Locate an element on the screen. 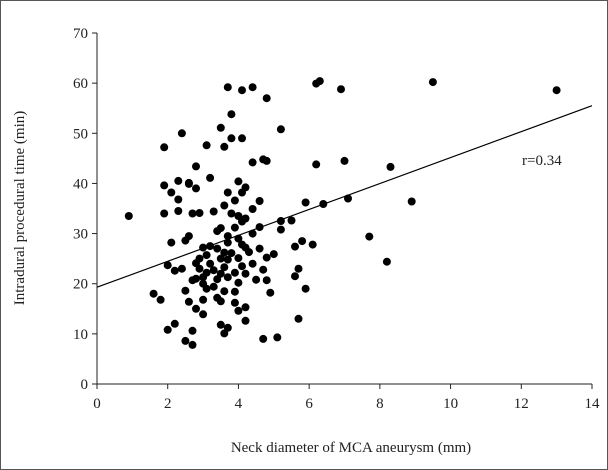 The height and width of the screenshot is (470, 608). x-tick-label: 12 is located at coordinates (521, 404).